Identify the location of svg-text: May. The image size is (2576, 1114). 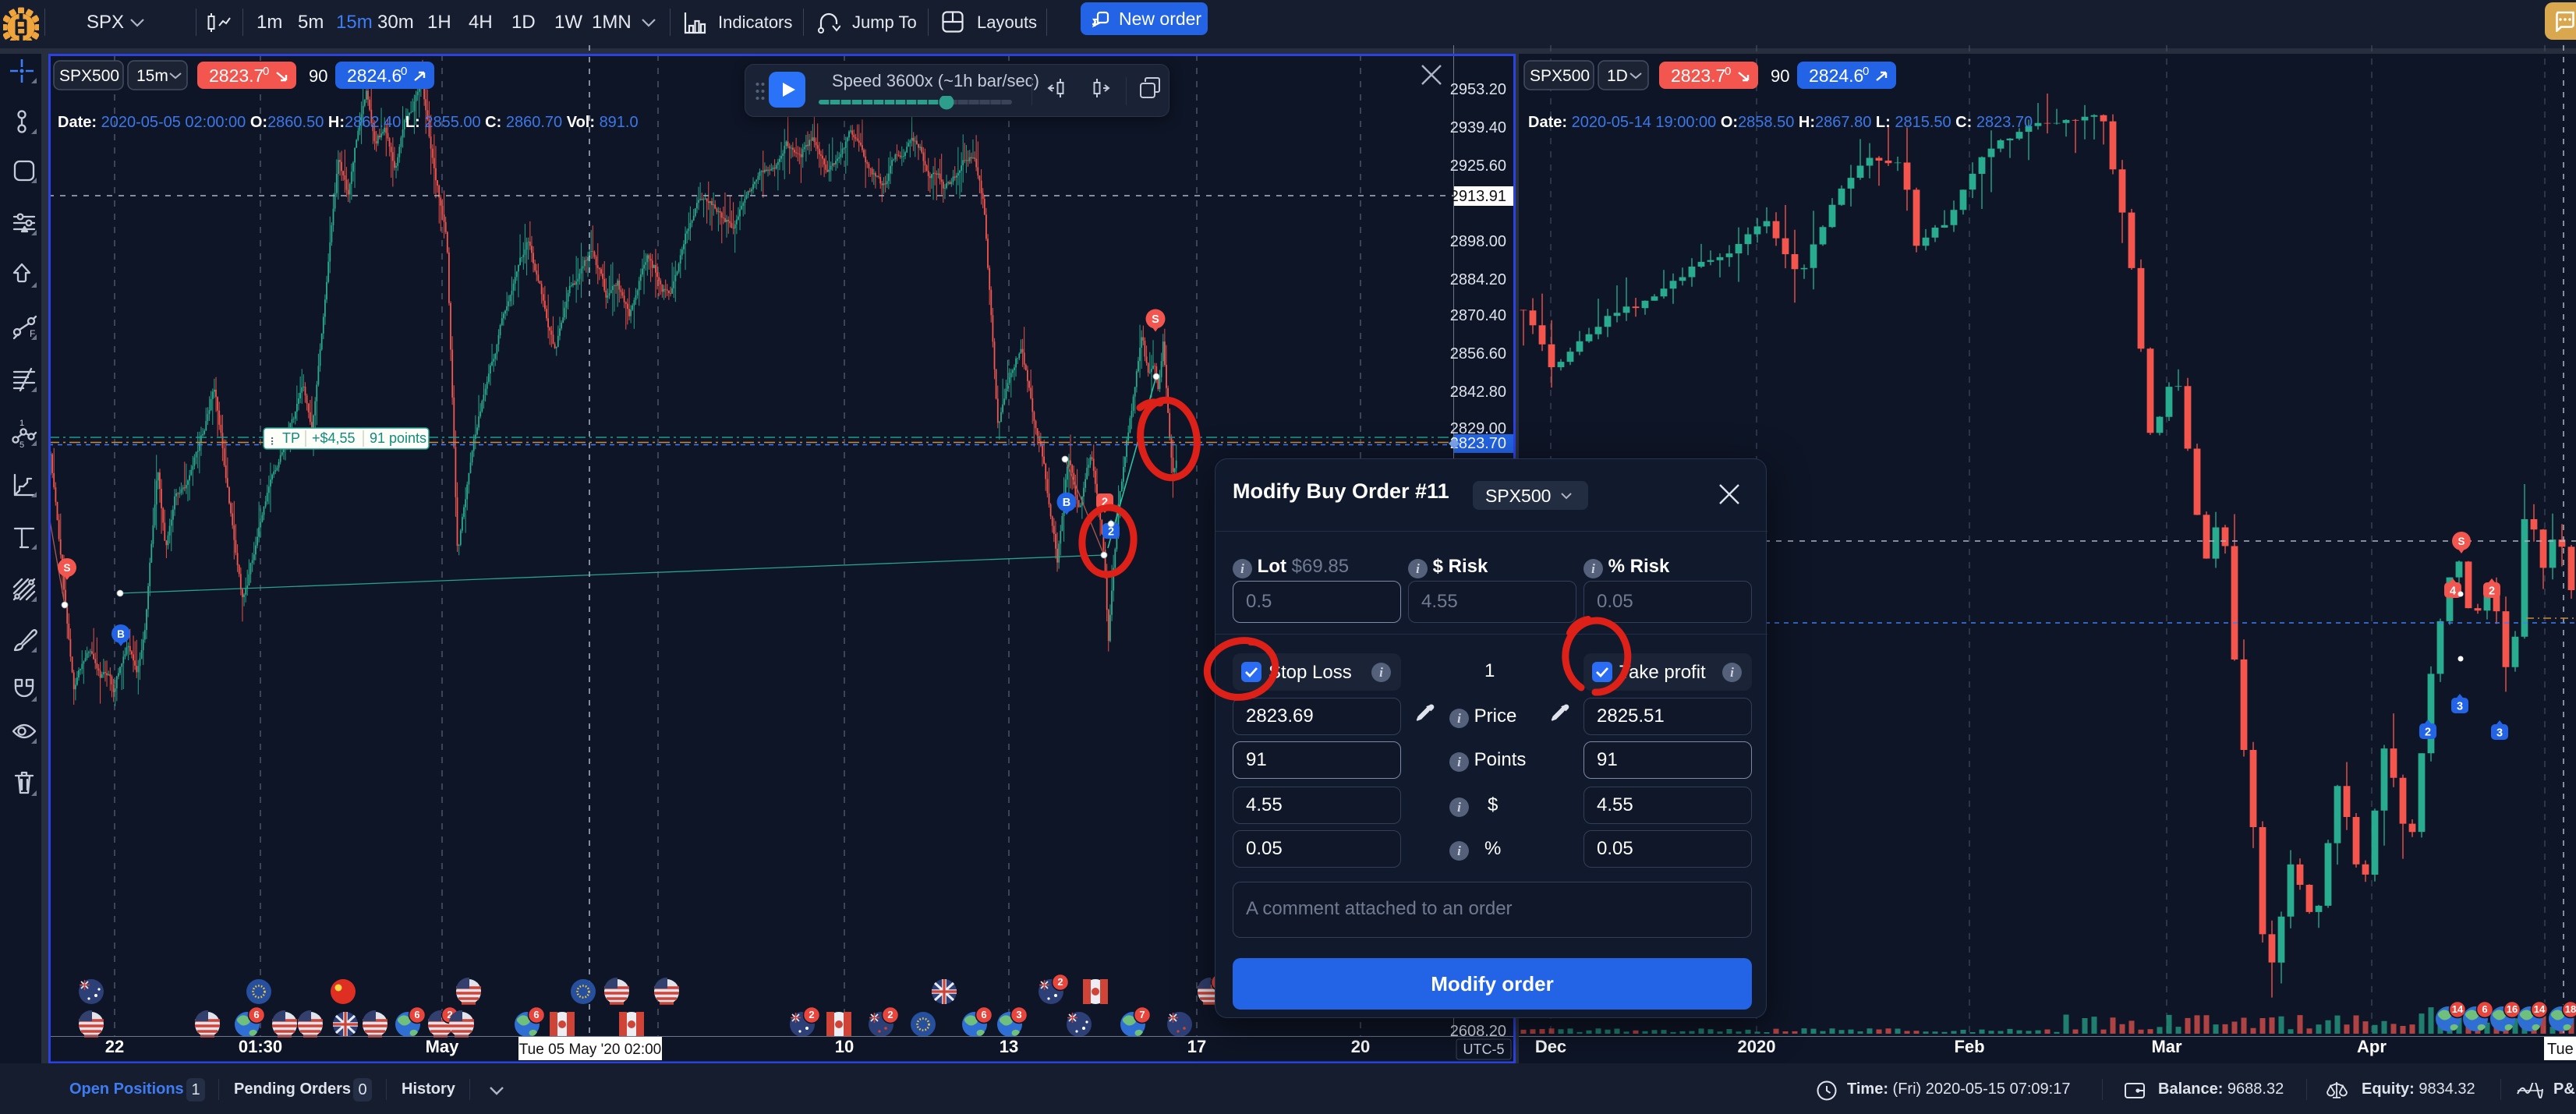
(443, 1046).